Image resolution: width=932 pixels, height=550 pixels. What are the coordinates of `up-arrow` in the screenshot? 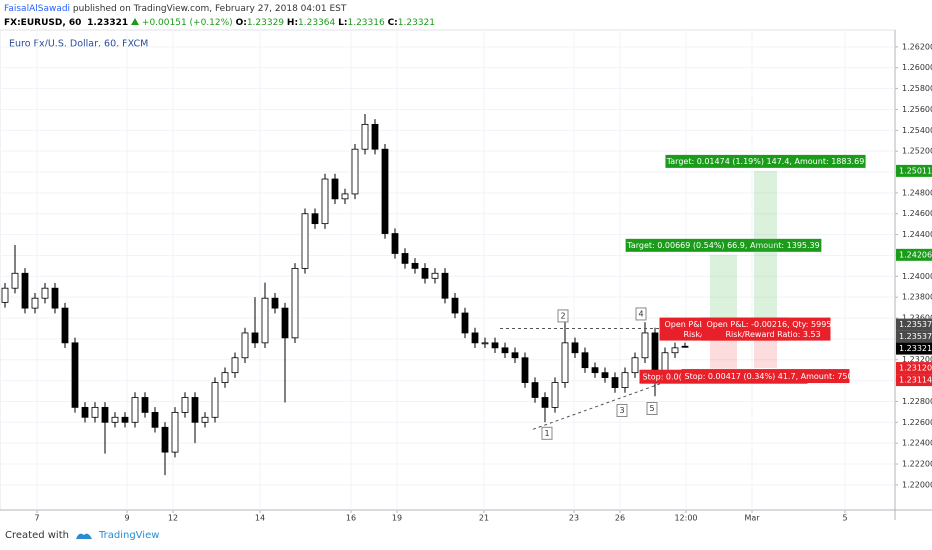 It's located at (135, 21).